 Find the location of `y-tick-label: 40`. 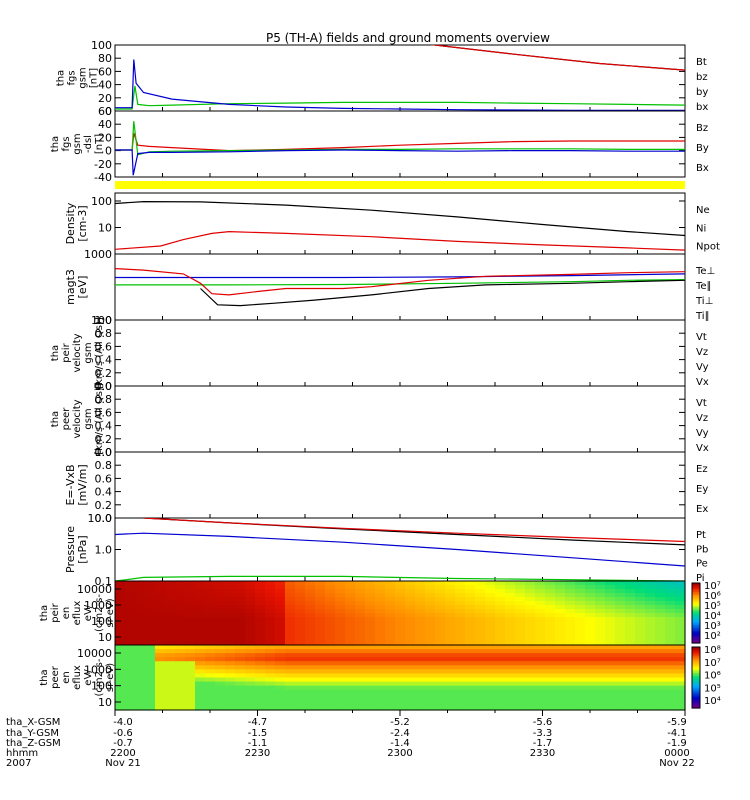

y-tick-label: 40 is located at coordinates (105, 124).